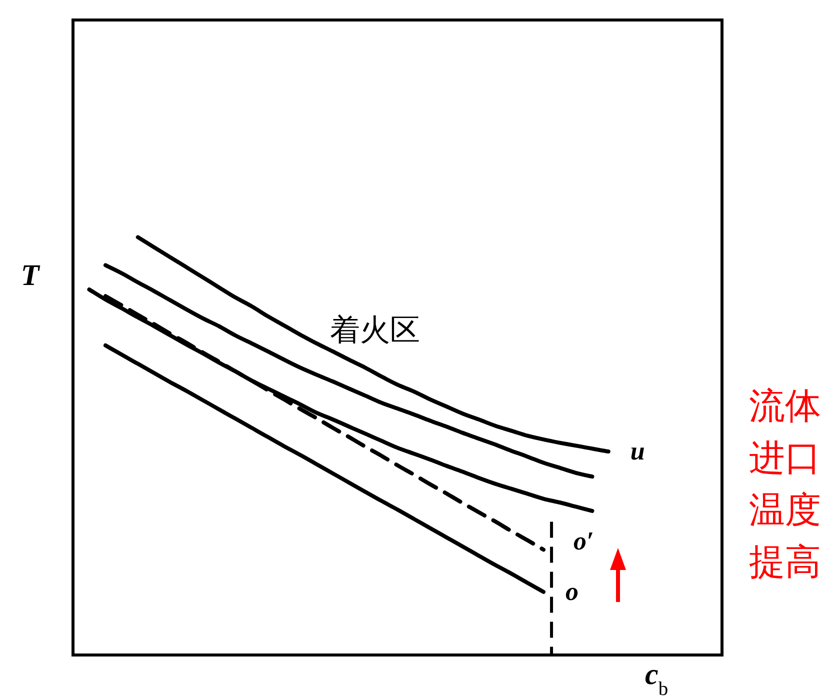  What do you see at coordinates (785, 484) in the screenshot?
I see `text: 流体进口温度提高` at bounding box center [785, 484].